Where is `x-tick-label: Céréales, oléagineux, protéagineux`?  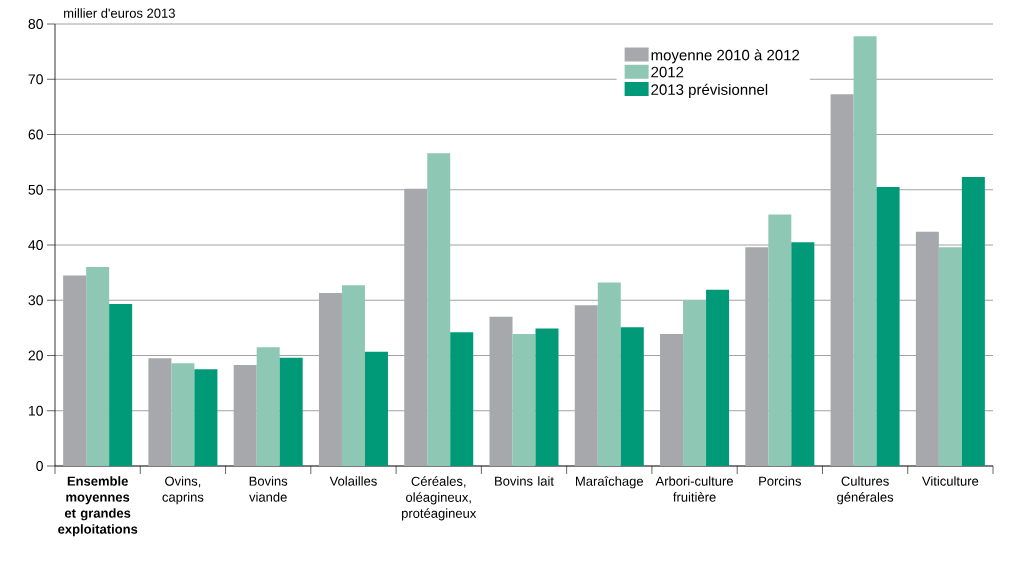 x-tick-label: Céréales, oléagineux, protéagineux is located at coordinates (439, 498).